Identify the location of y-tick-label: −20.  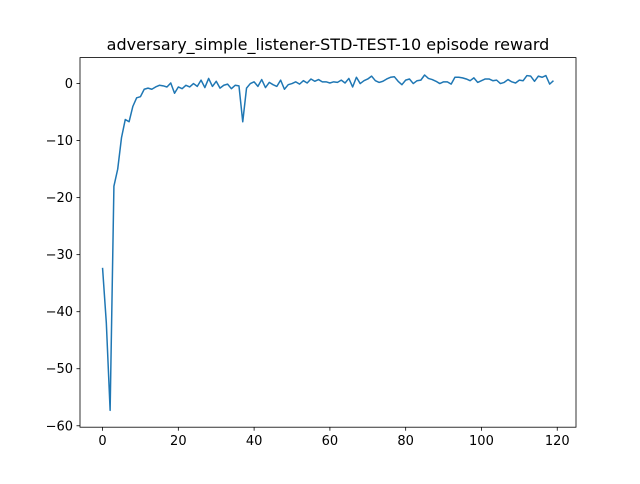
(59, 198).